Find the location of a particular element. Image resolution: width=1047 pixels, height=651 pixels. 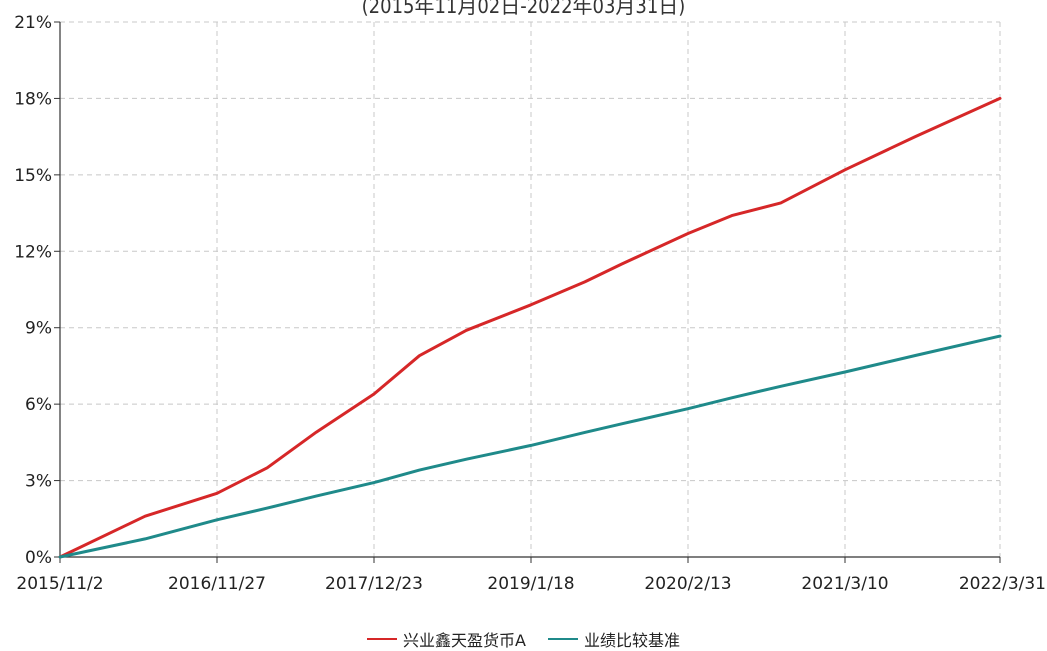

y-tick-label: 9% is located at coordinates (38, 329).